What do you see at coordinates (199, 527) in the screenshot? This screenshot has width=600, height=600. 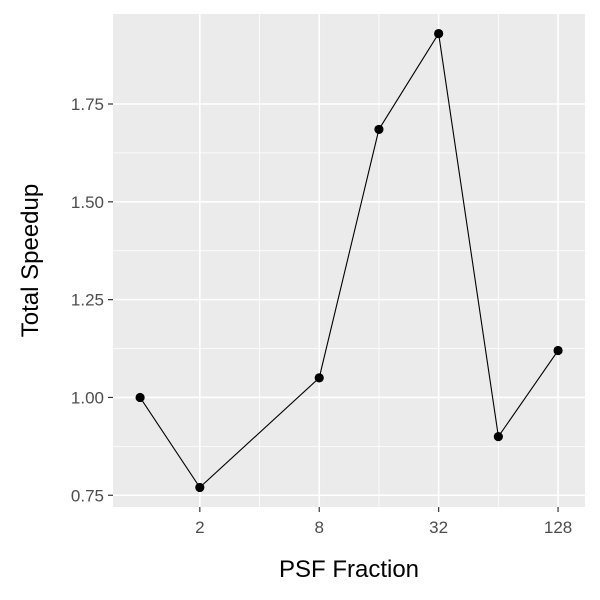 I see `x-tick-label: 2` at bounding box center [199, 527].